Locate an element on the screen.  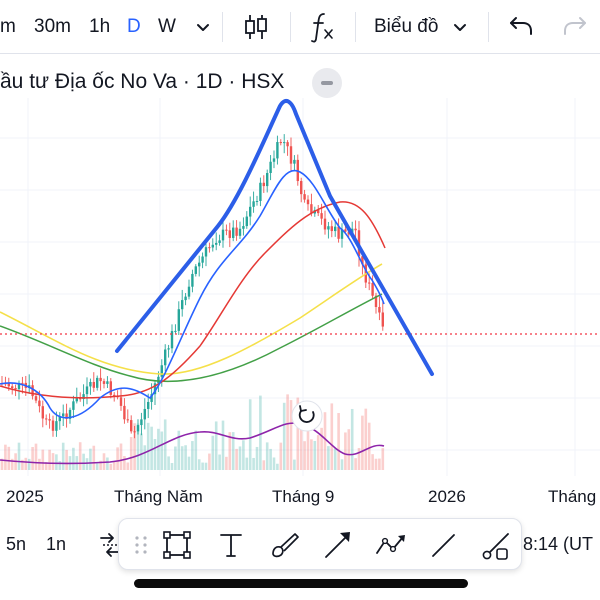
interval-d: D is located at coordinates (134, 26).